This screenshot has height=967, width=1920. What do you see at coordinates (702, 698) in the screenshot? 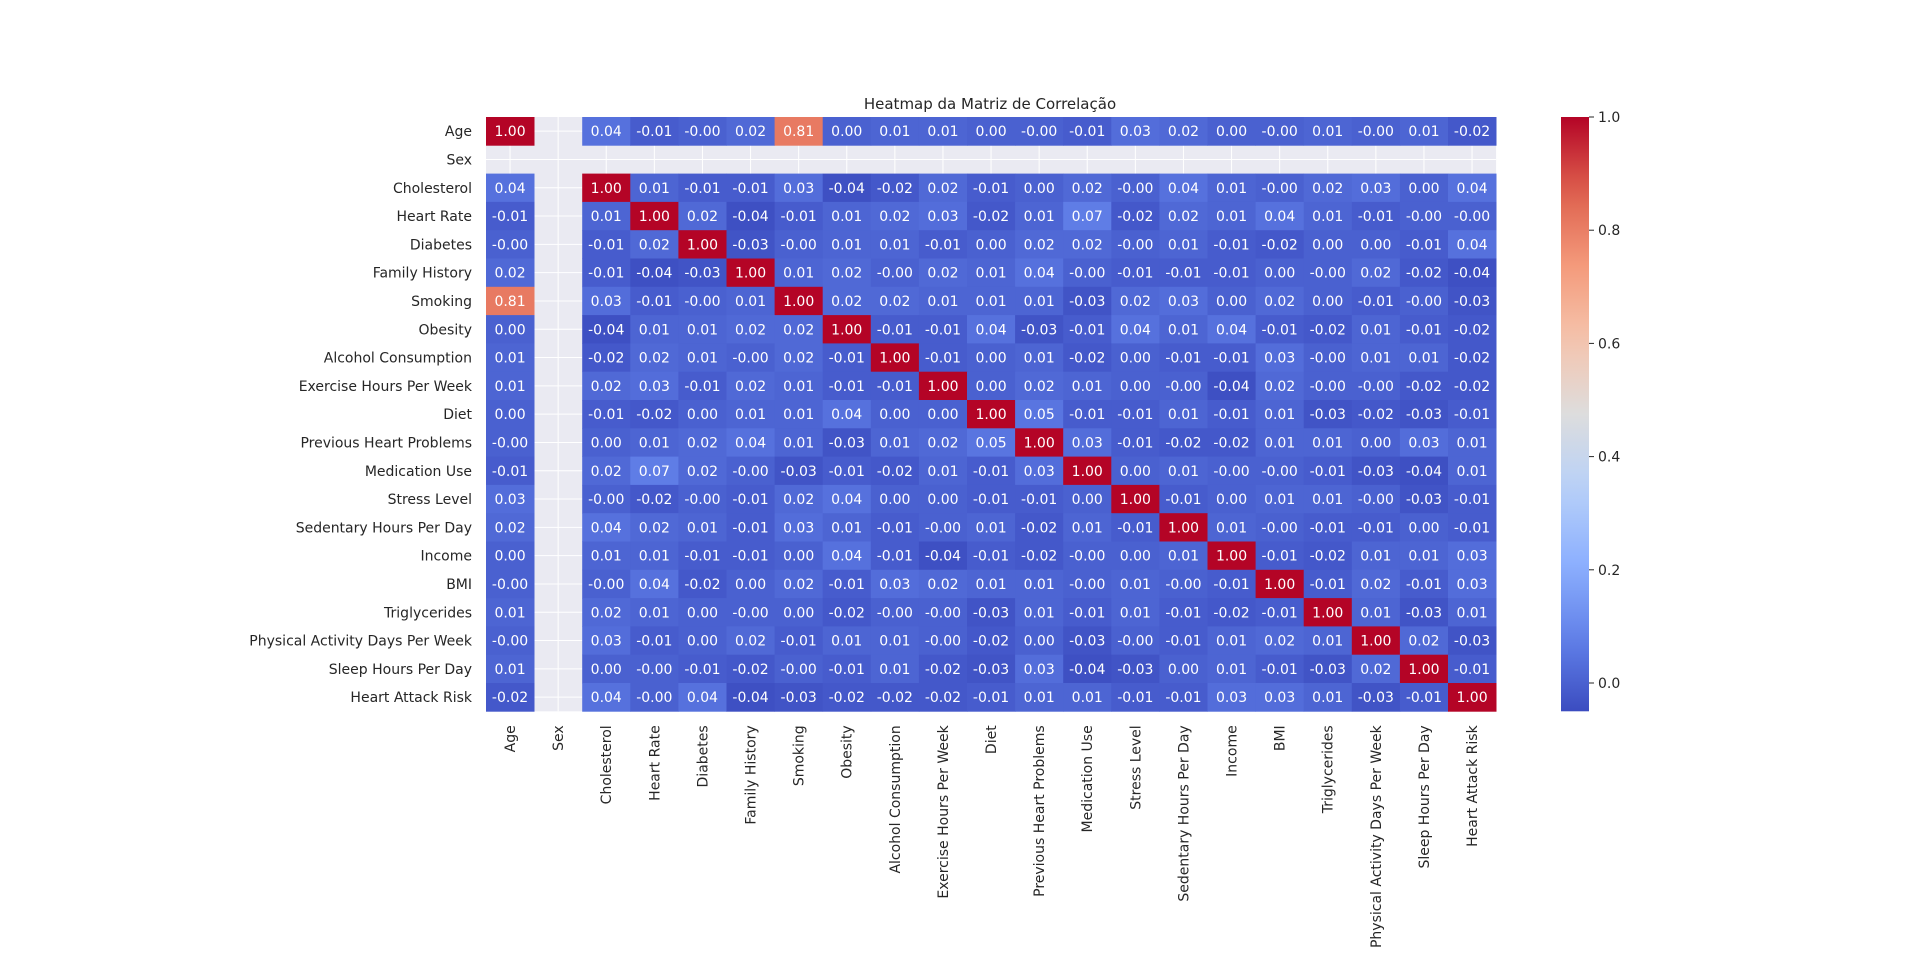
I see `cell-value-label: 0.04` at bounding box center [702, 698].